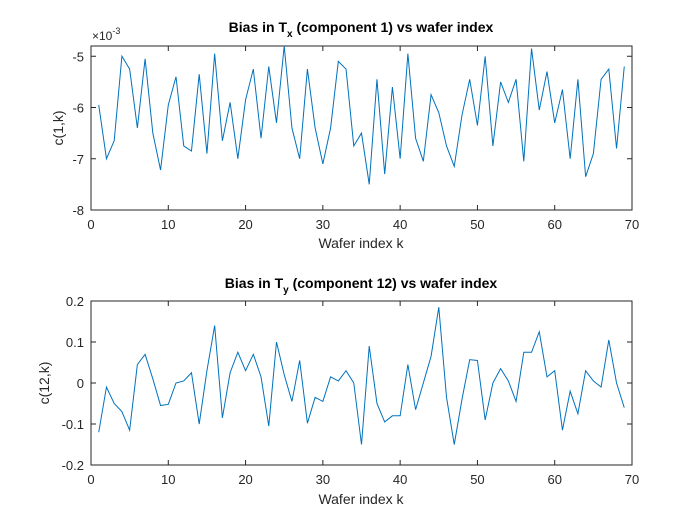 The width and height of the screenshot is (700, 525). What do you see at coordinates (78, 210) in the screenshot?
I see `y-tick-label: -8` at bounding box center [78, 210].